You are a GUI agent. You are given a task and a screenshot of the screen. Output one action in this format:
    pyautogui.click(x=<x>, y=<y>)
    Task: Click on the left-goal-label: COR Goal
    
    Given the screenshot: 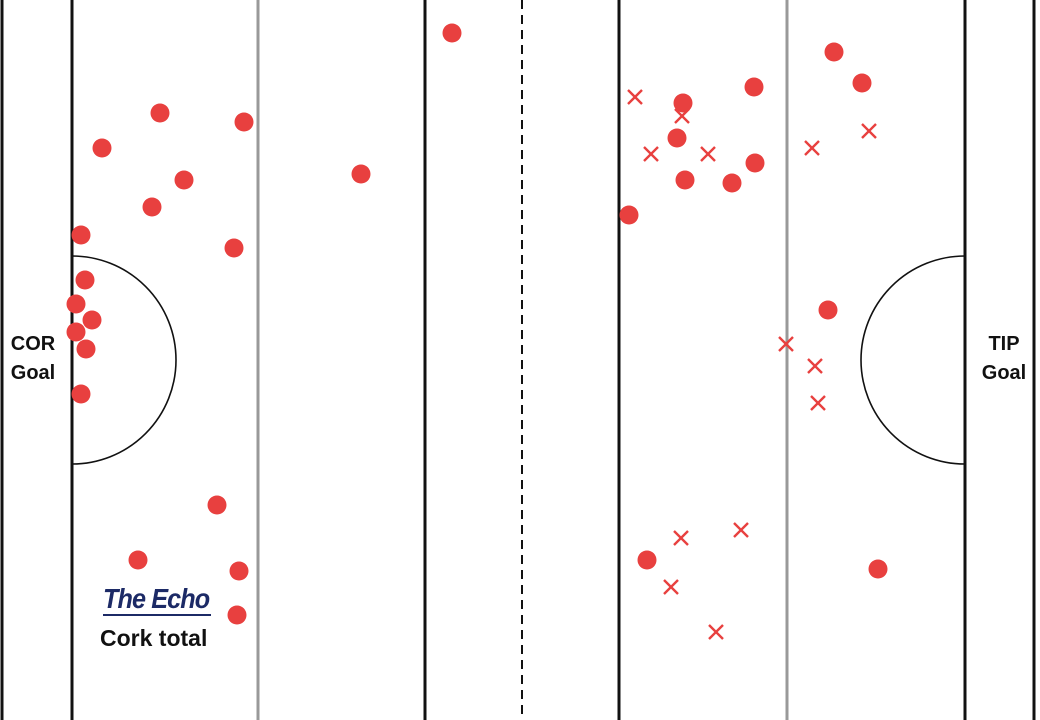 What is the action you would take?
    pyautogui.click(x=33, y=359)
    